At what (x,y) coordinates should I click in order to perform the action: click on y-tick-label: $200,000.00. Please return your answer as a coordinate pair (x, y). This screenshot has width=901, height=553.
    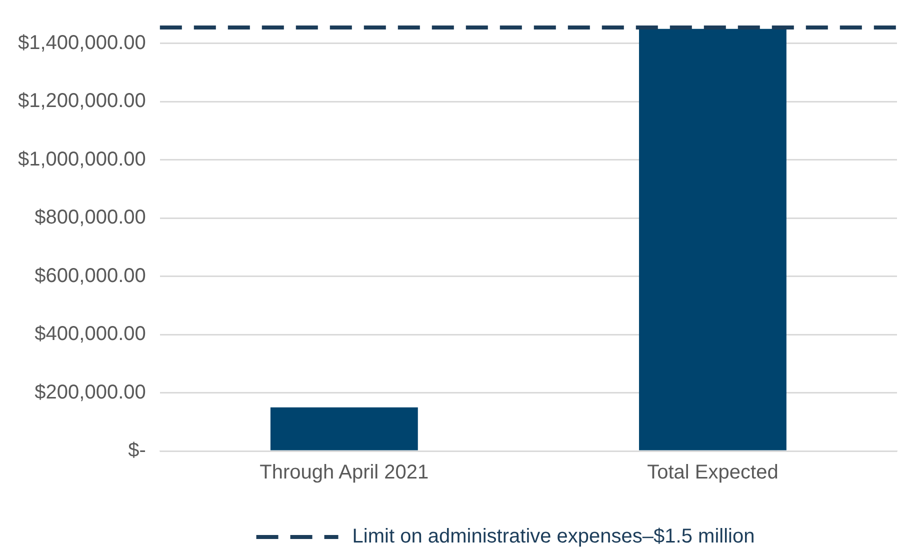
    Looking at the image, I should click on (90, 392).